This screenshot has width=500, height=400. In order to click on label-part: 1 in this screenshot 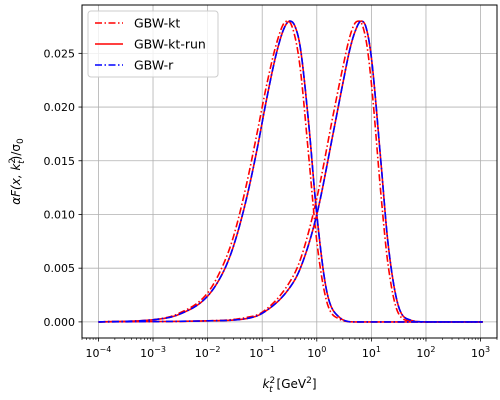, I will do `click(378, 349)`.